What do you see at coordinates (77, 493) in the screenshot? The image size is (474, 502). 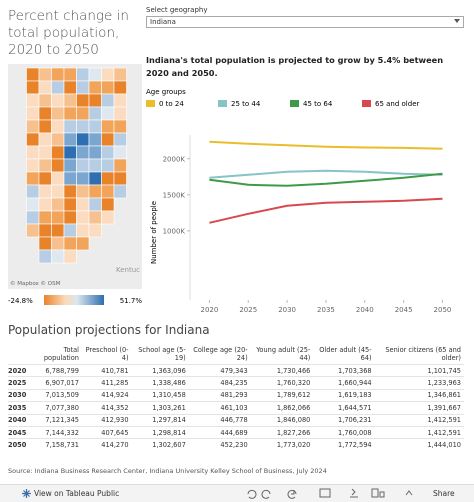 I see `view-link: View on Tableau Public` at bounding box center [77, 493].